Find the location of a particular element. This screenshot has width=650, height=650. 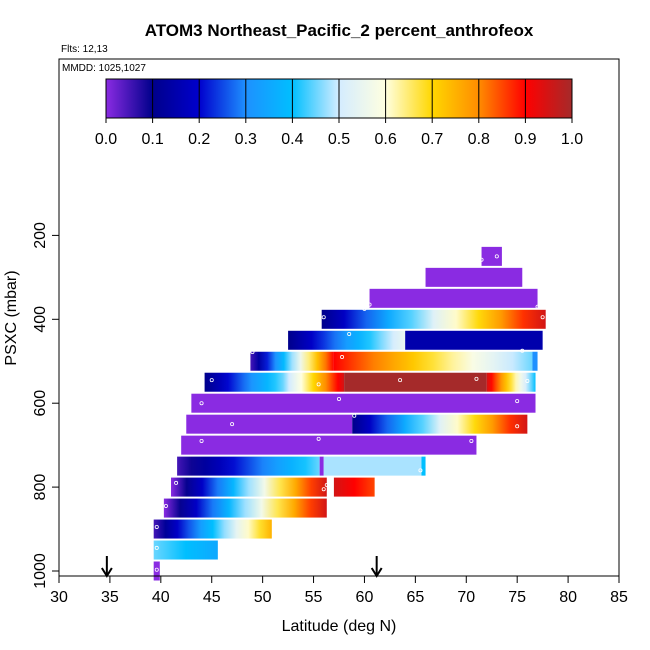

colorbar-tick-label: 0.8 is located at coordinates (479, 139).